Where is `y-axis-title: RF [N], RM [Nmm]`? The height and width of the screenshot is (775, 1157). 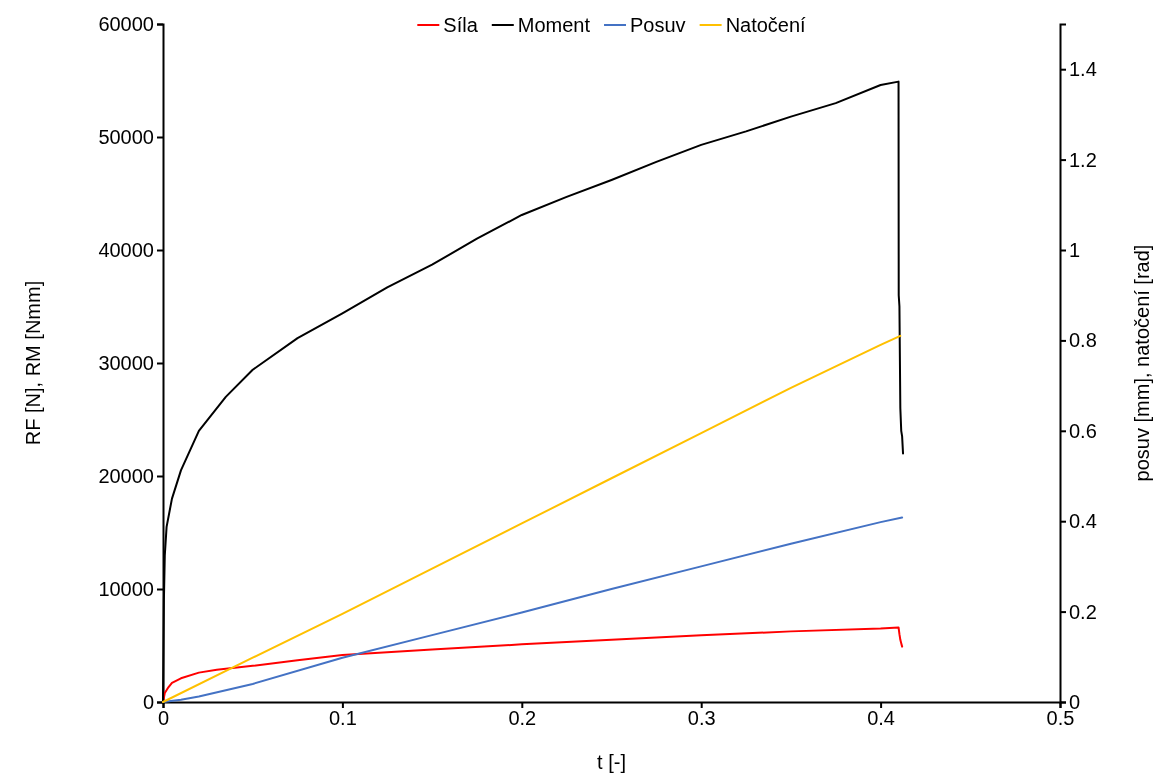 y-axis-title: RF [N], RM [Nmm] is located at coordinates (33, 363).